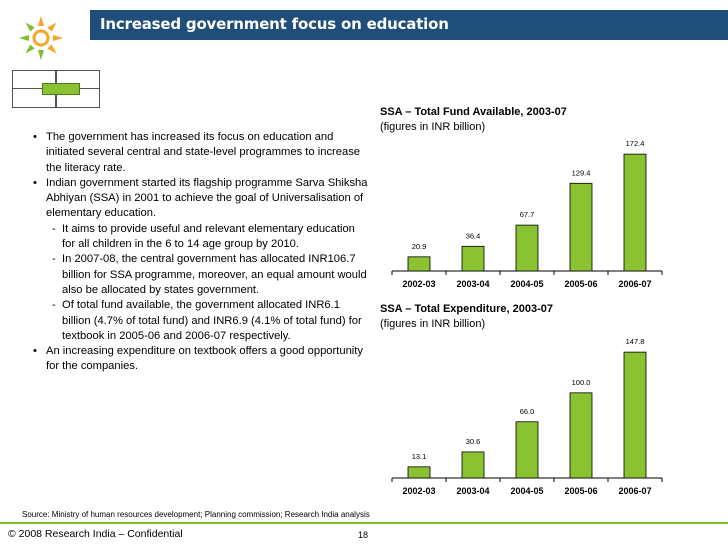  I want to click on page-number: 18, so click(363, 535).